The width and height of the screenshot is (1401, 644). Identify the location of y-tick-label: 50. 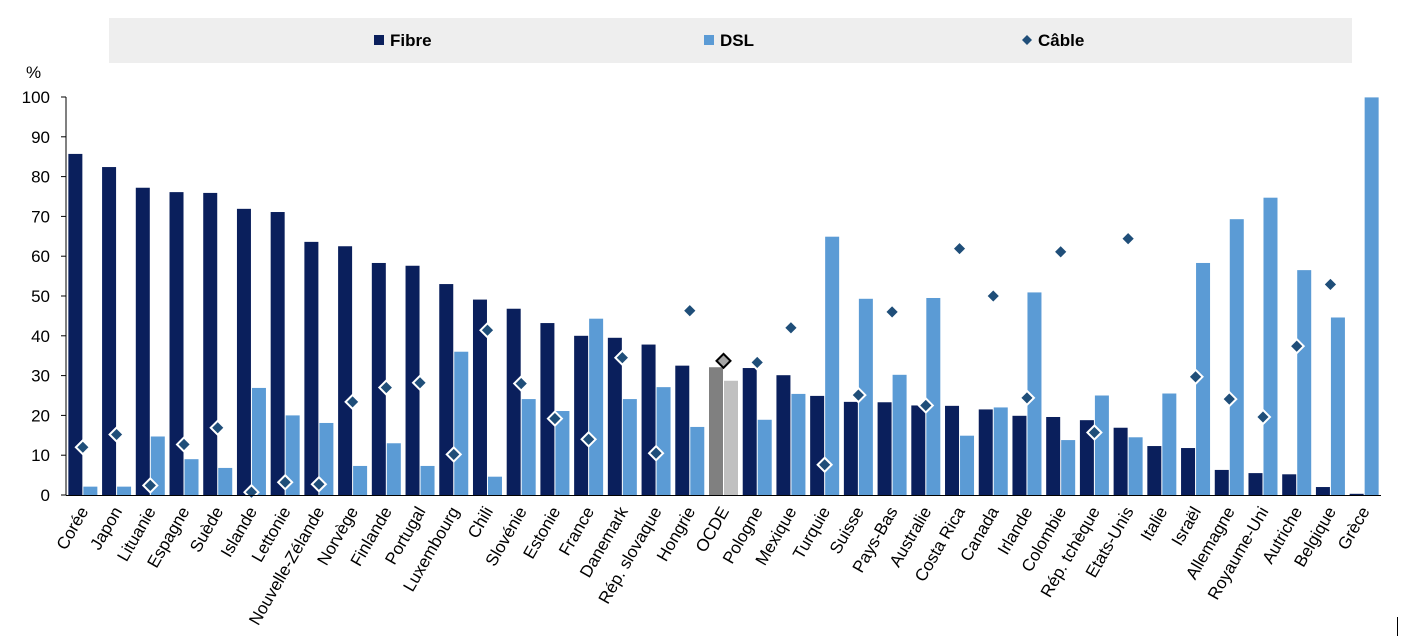
(40, 296).